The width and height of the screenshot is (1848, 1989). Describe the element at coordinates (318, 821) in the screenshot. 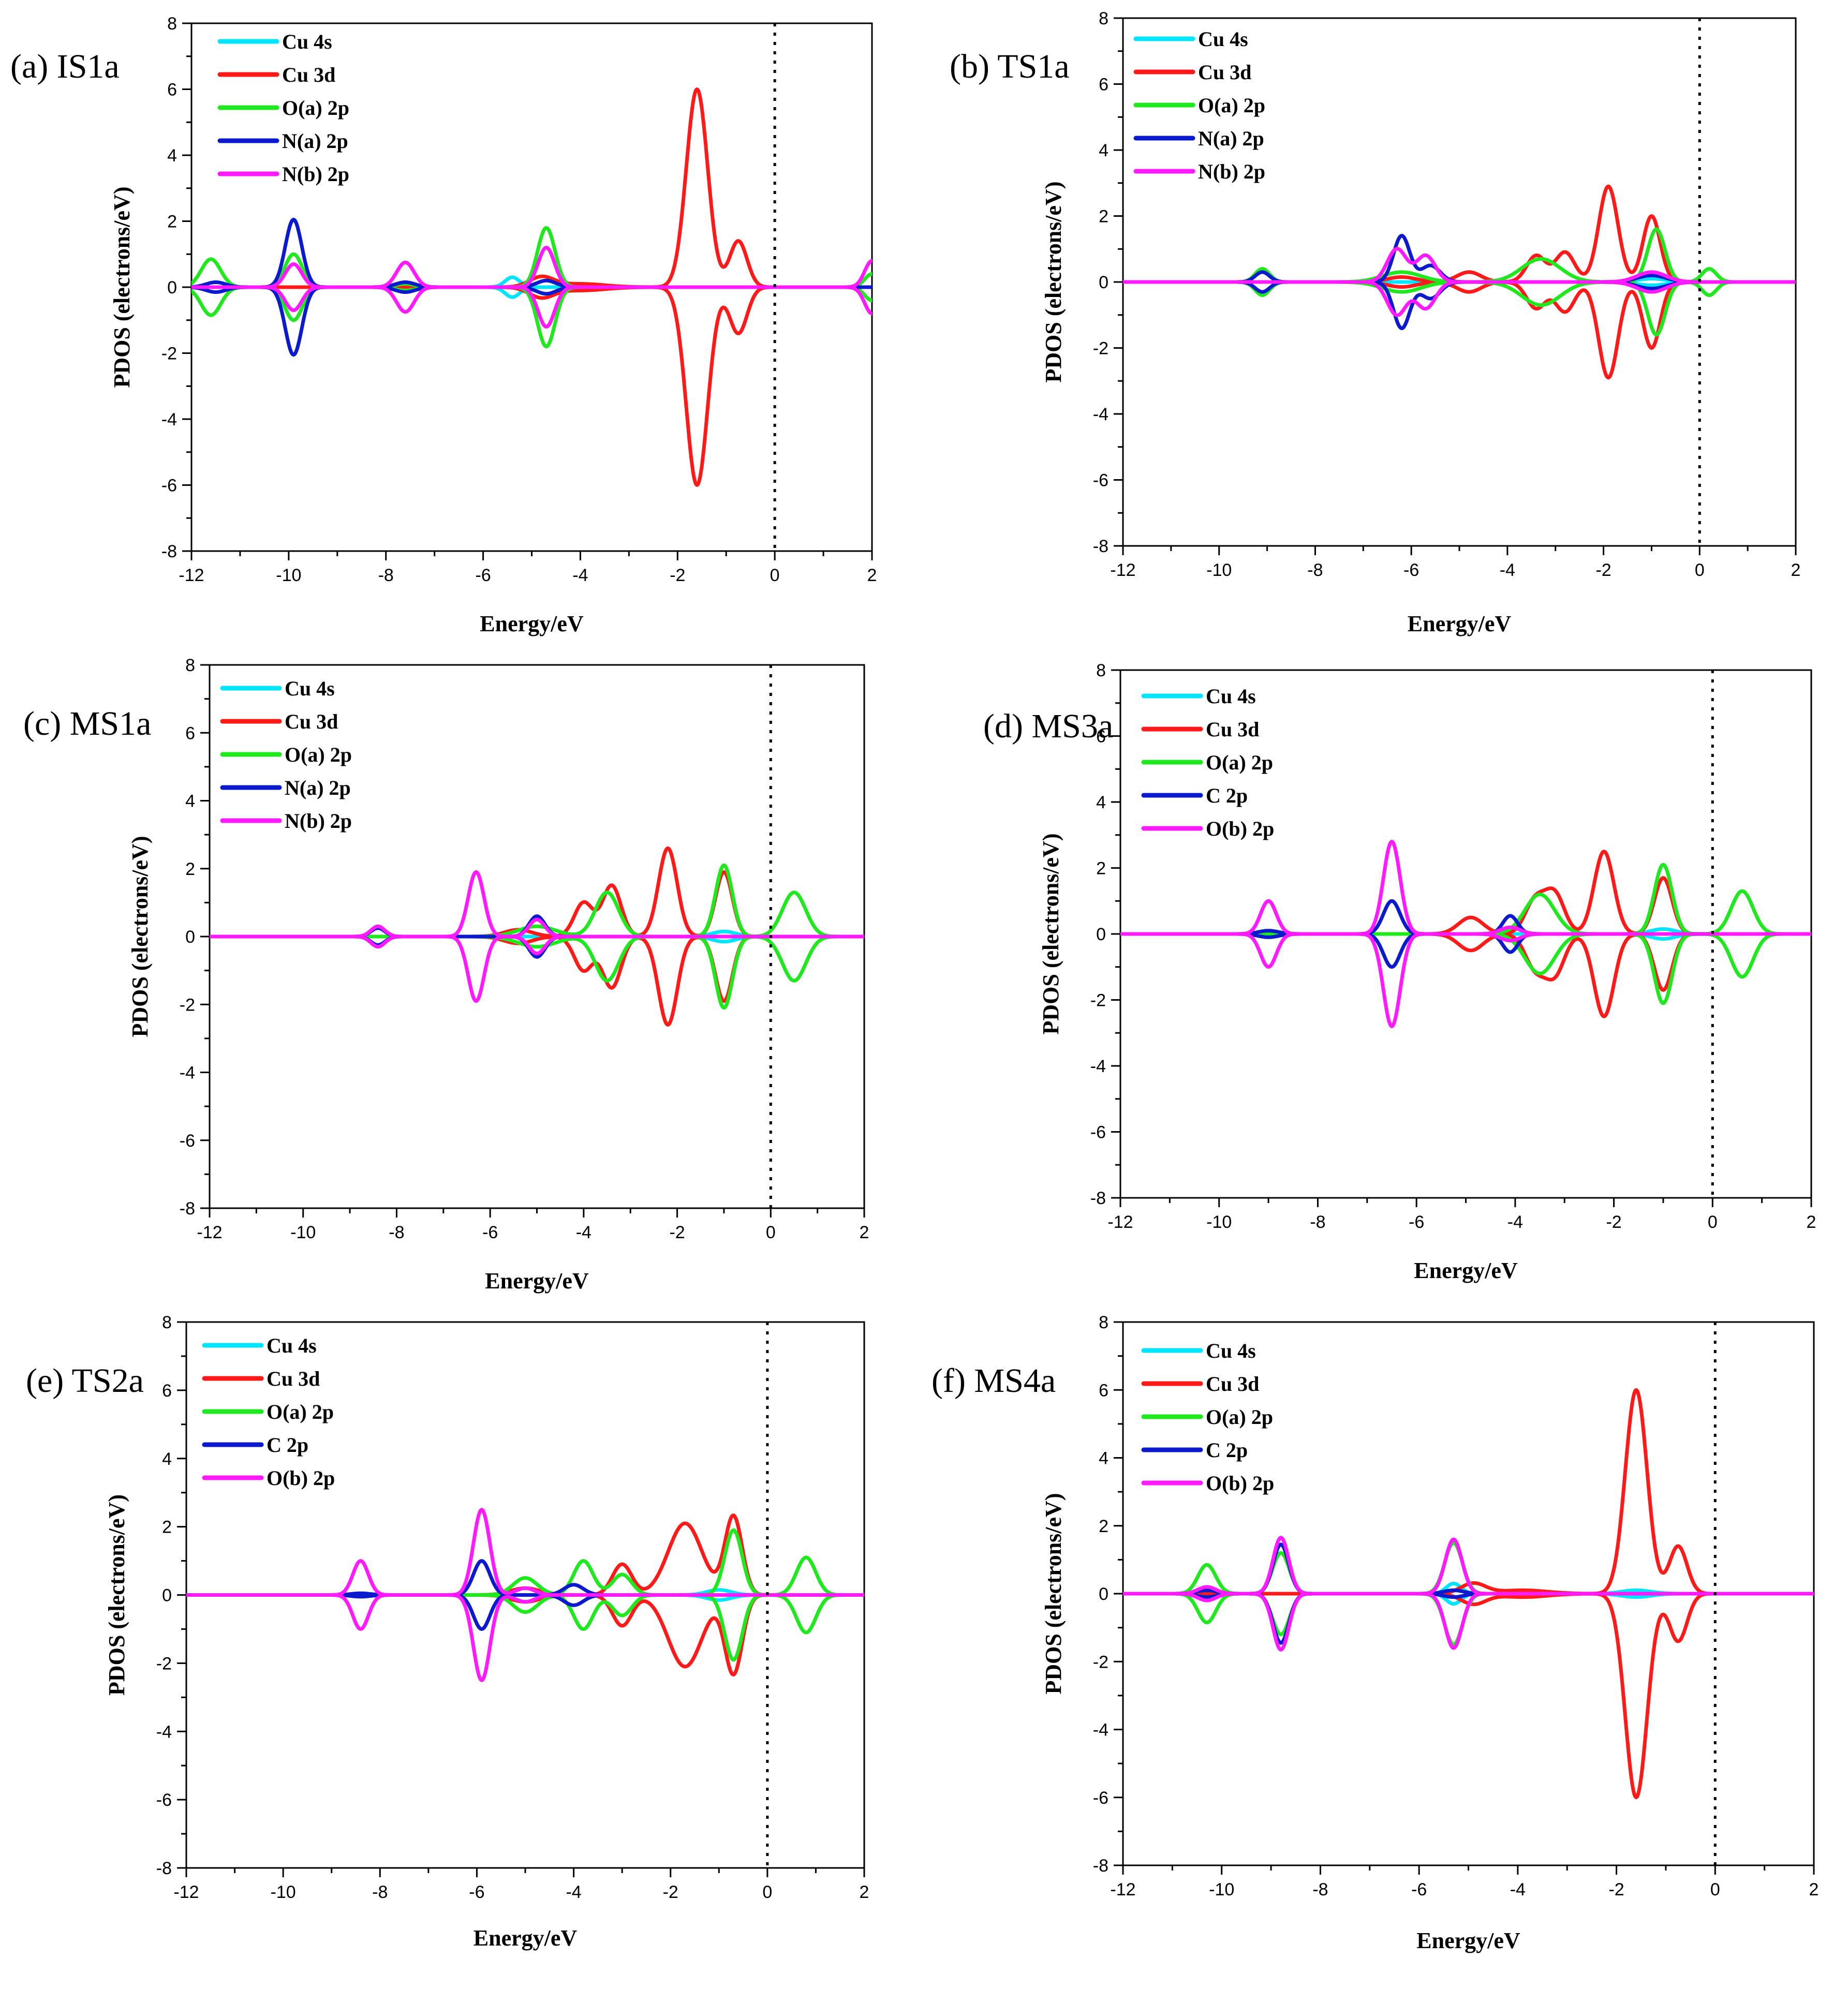

I see `legend-entry: N(b) 2p` at that location.